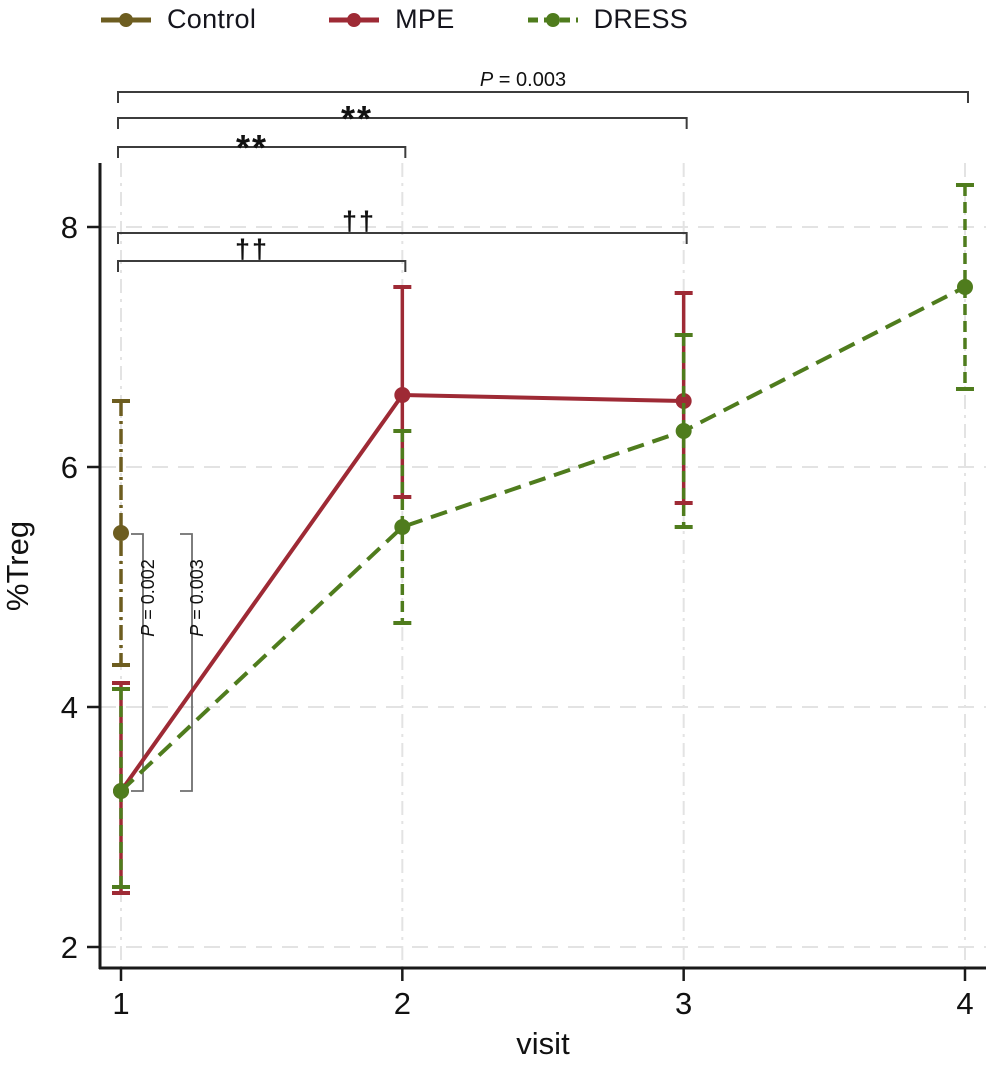 This screenshot has width=992, height=1070. Describe the element at coordinates (391, 19) in the screenshot. I see `legend-item-mpe: MPE` at that location.